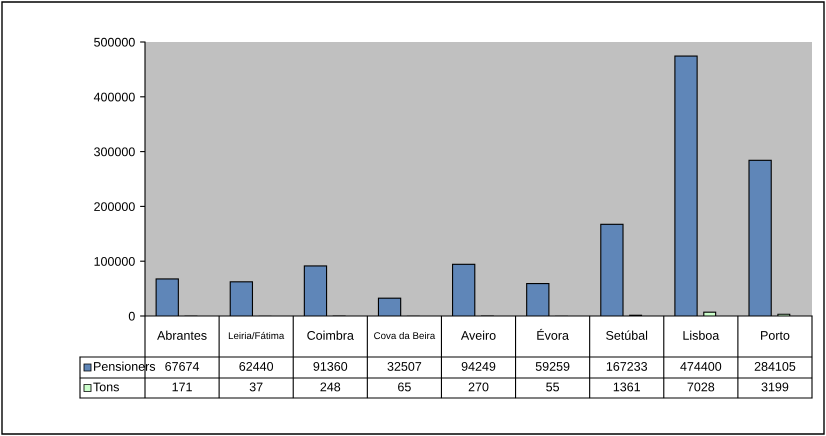 This screenshot has height=436, width=826. Describe the element at coordinates (701, 335) in the screenshot. I see `x-tick-label: Lisboa` at that location.